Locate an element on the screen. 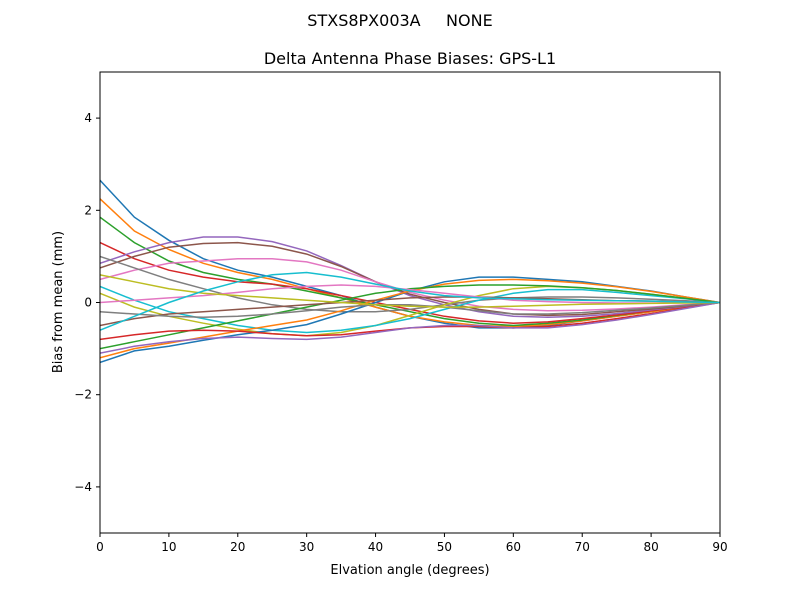  x-axis-label: Elvation angle (degrees) is located at coordinates (409, 570).